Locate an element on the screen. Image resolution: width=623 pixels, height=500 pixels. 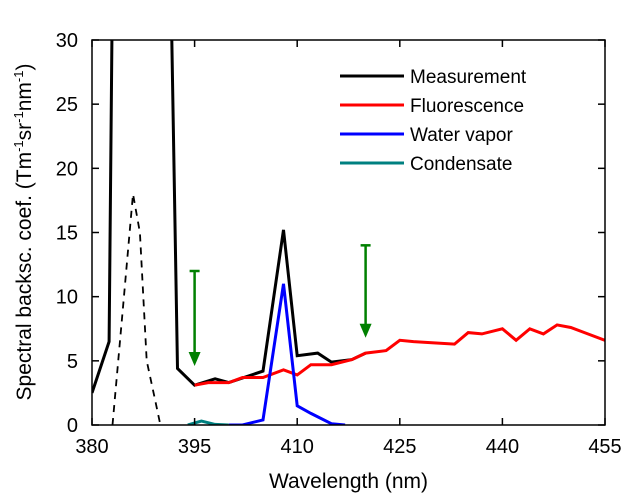
y-axis-title-prefix: Spectral backsc. coef. (Tm is located at coordinates (24, 276).